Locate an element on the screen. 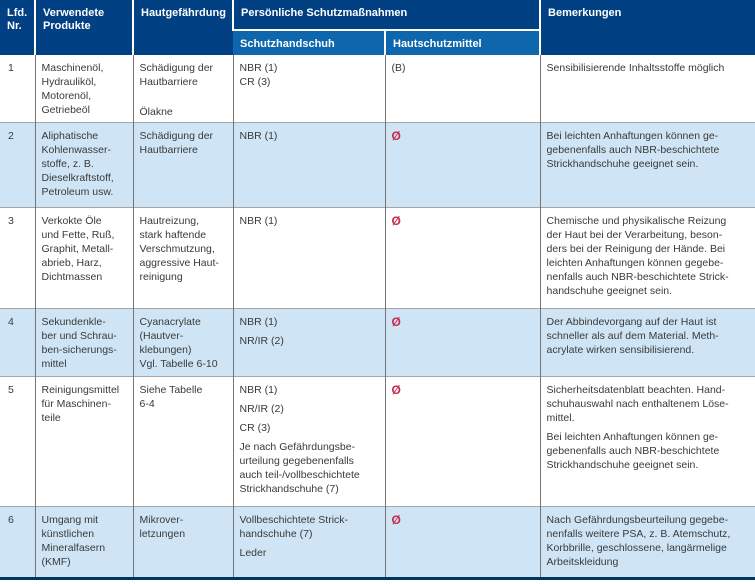 The image size is (755, 584). cell-bemerkungen: Sensibilisierende Inhaltsstoffe möglich is located at coordinates (647, 88).